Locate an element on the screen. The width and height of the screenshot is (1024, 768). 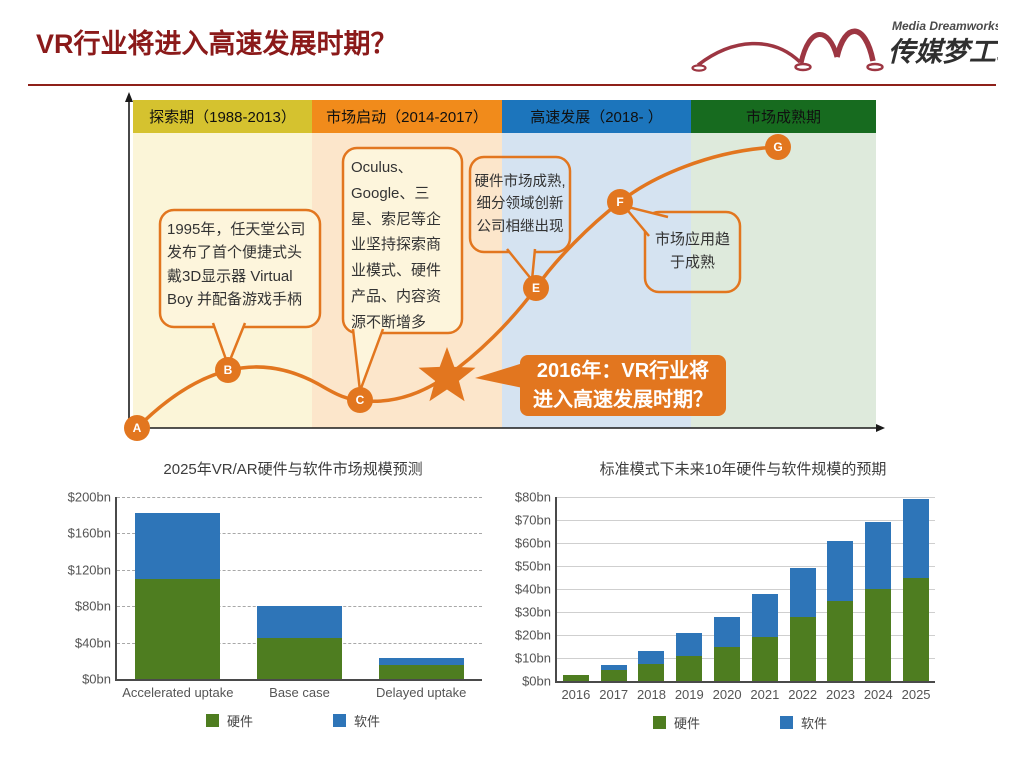
bar-group: 2018 is located at coordinates (652, 599).